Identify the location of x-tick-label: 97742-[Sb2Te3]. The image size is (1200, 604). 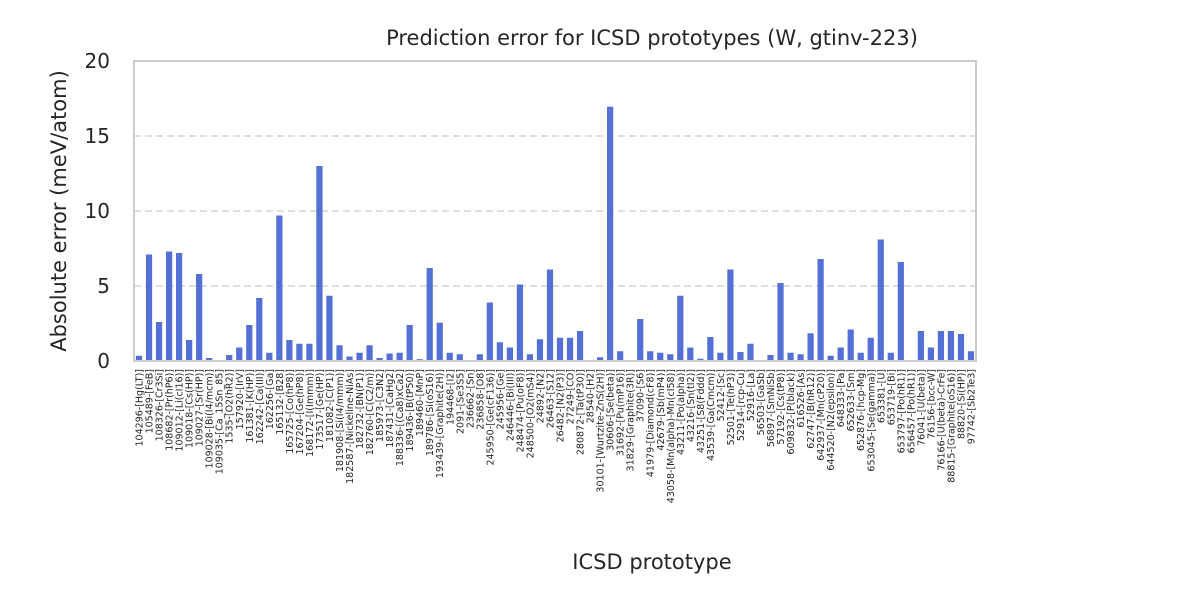
(971, 406).